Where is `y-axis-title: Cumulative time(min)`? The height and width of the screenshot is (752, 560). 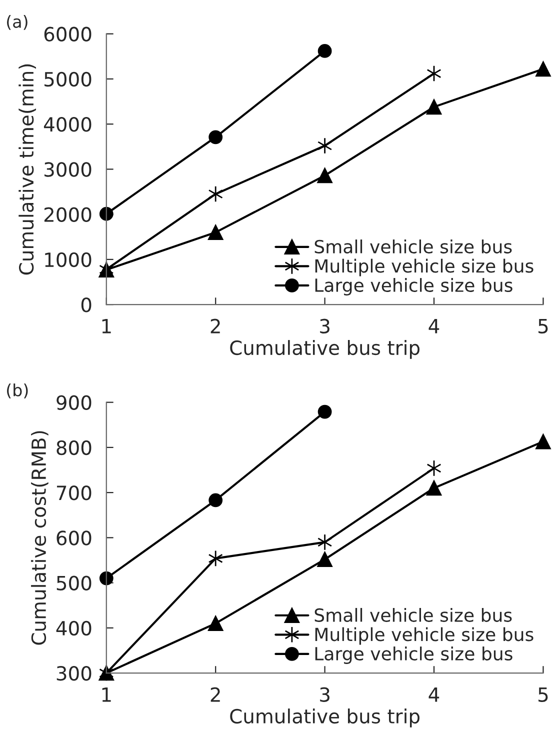
y-axis-title: Cumulative time(min) is located at coordinates (27, 169).